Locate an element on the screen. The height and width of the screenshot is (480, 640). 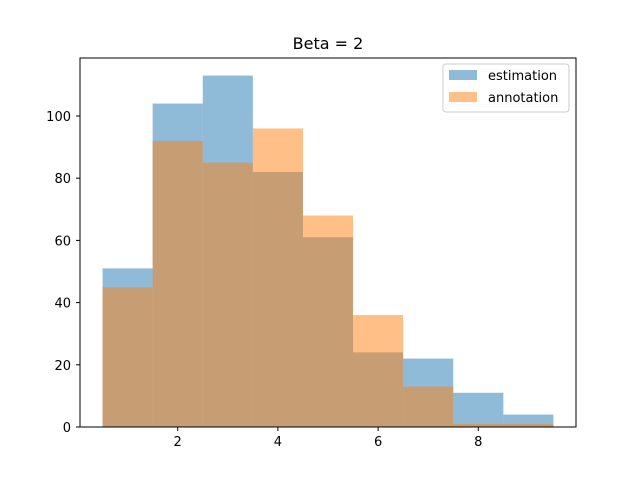
y-tick-label: 60 is located at coordinates (62, 241).